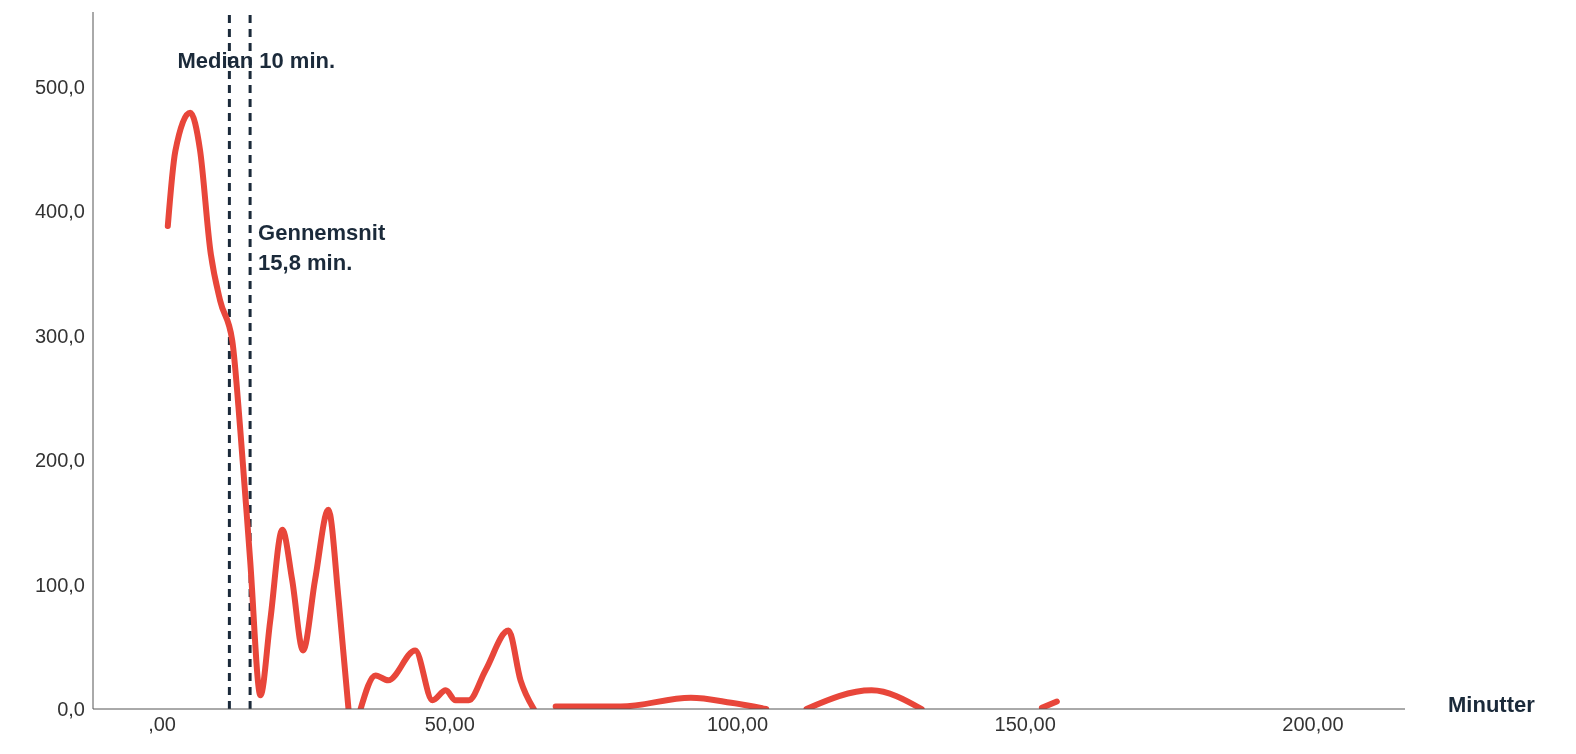 This screenshot has width=1576, height=754. What do you see at coordinates (737, 724) in the screenshot?
I see `x-tick-label: 100,00` at bounding box center [737, 724].